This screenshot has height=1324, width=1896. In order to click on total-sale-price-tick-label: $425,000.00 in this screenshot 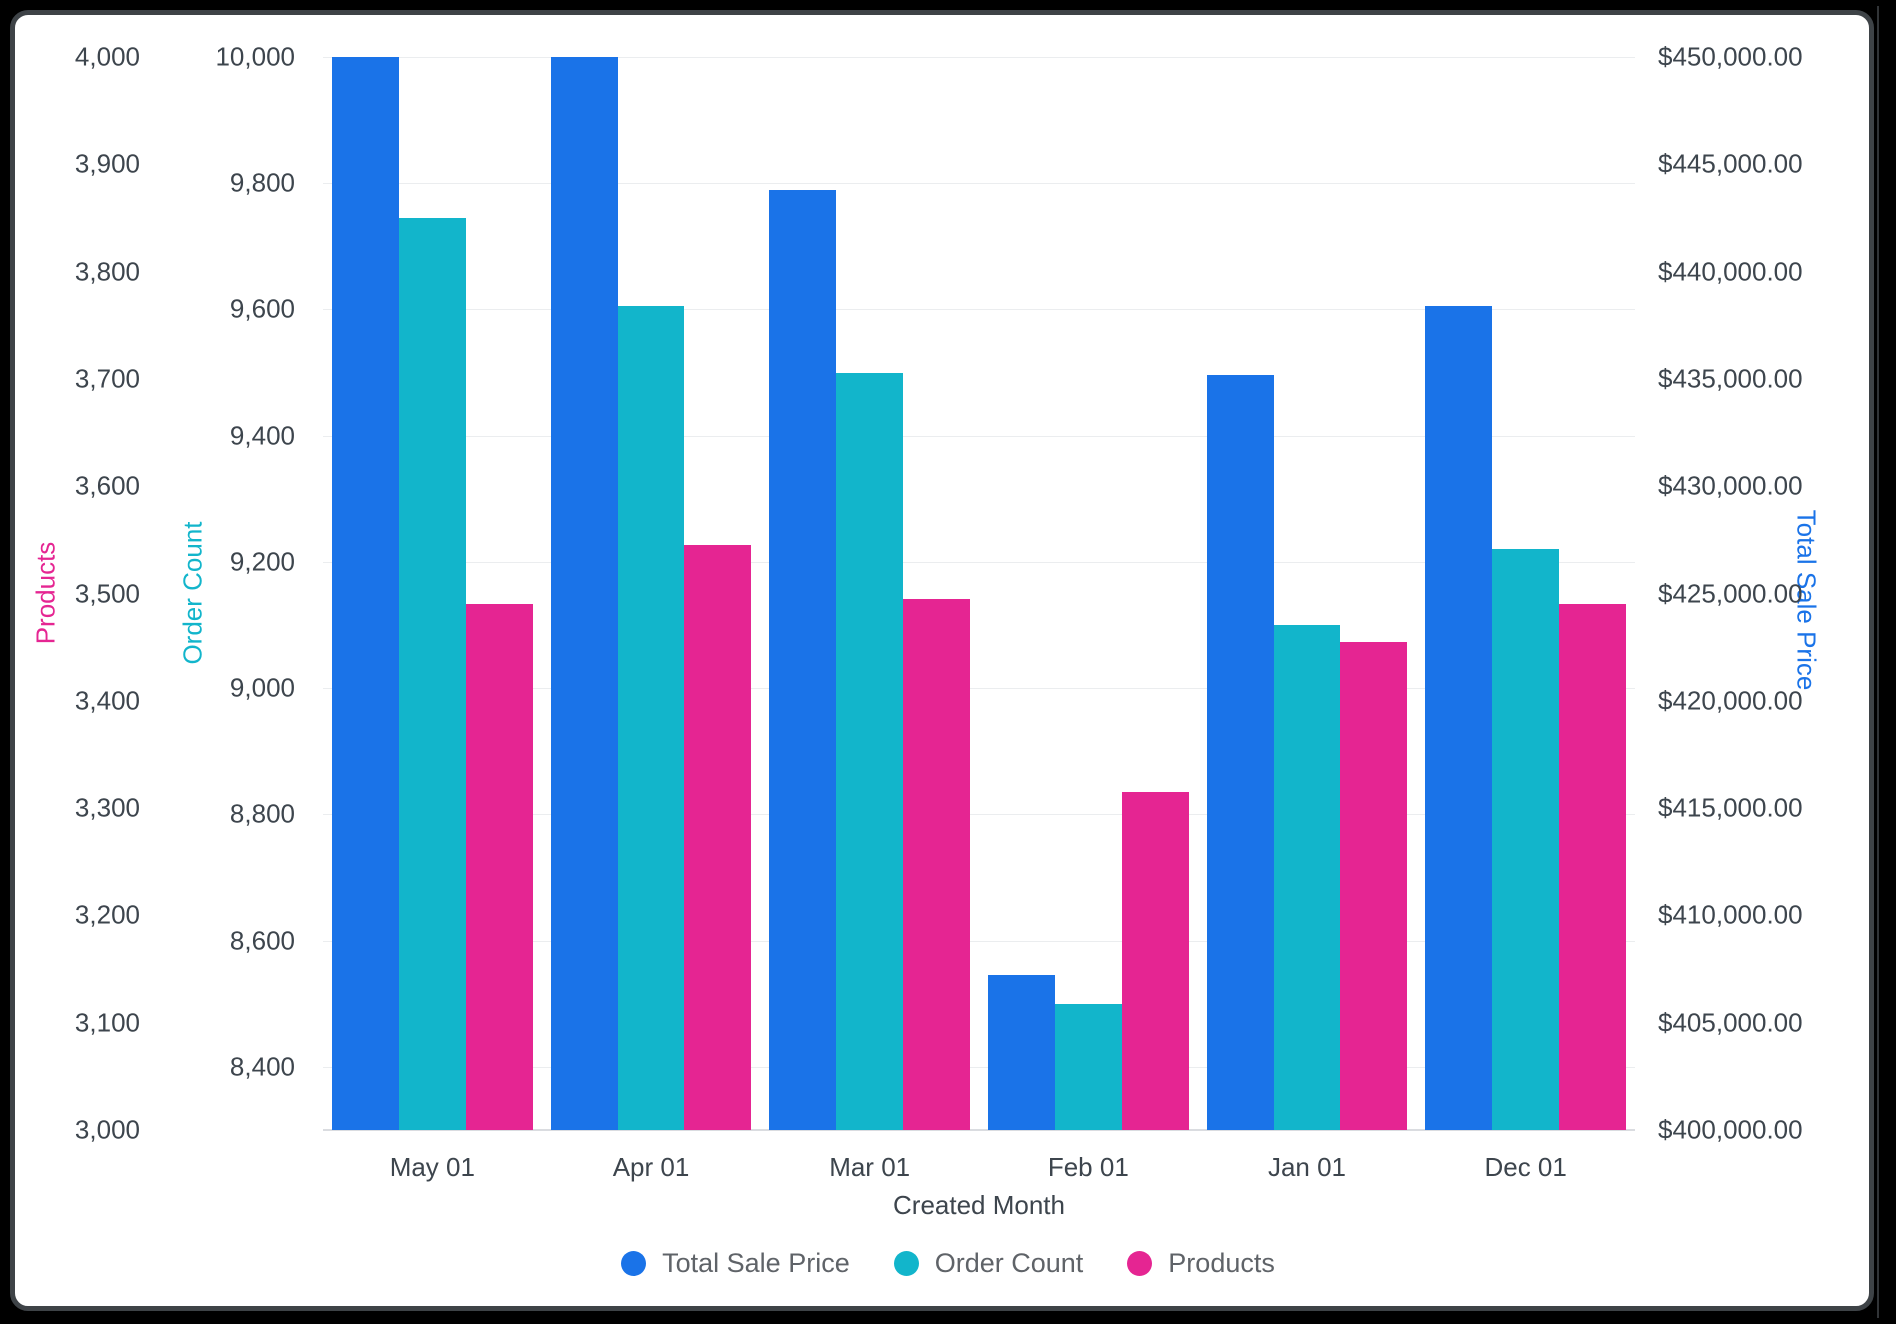, I will do `click(1730, 593)`.